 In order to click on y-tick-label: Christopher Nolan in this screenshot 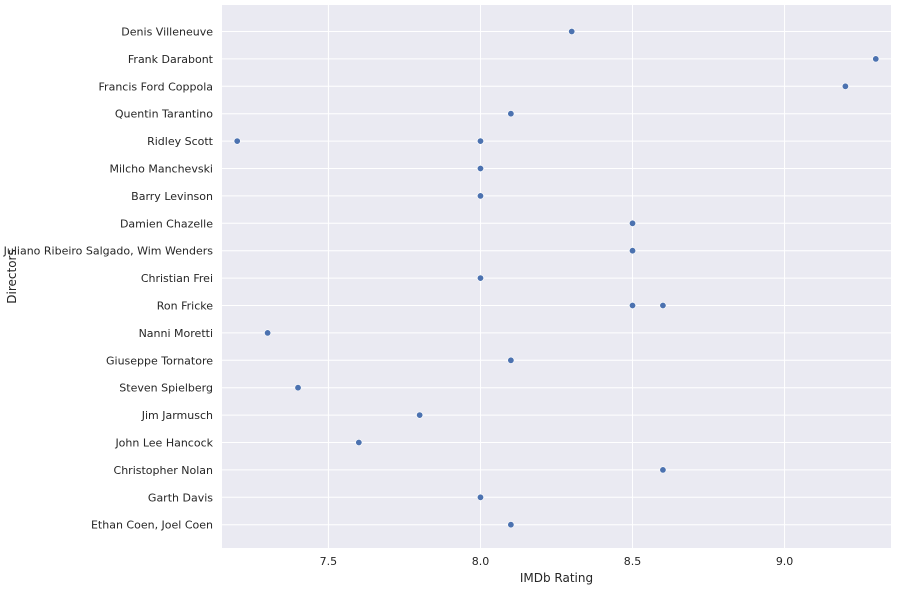, I will do `click(164, 470)`.